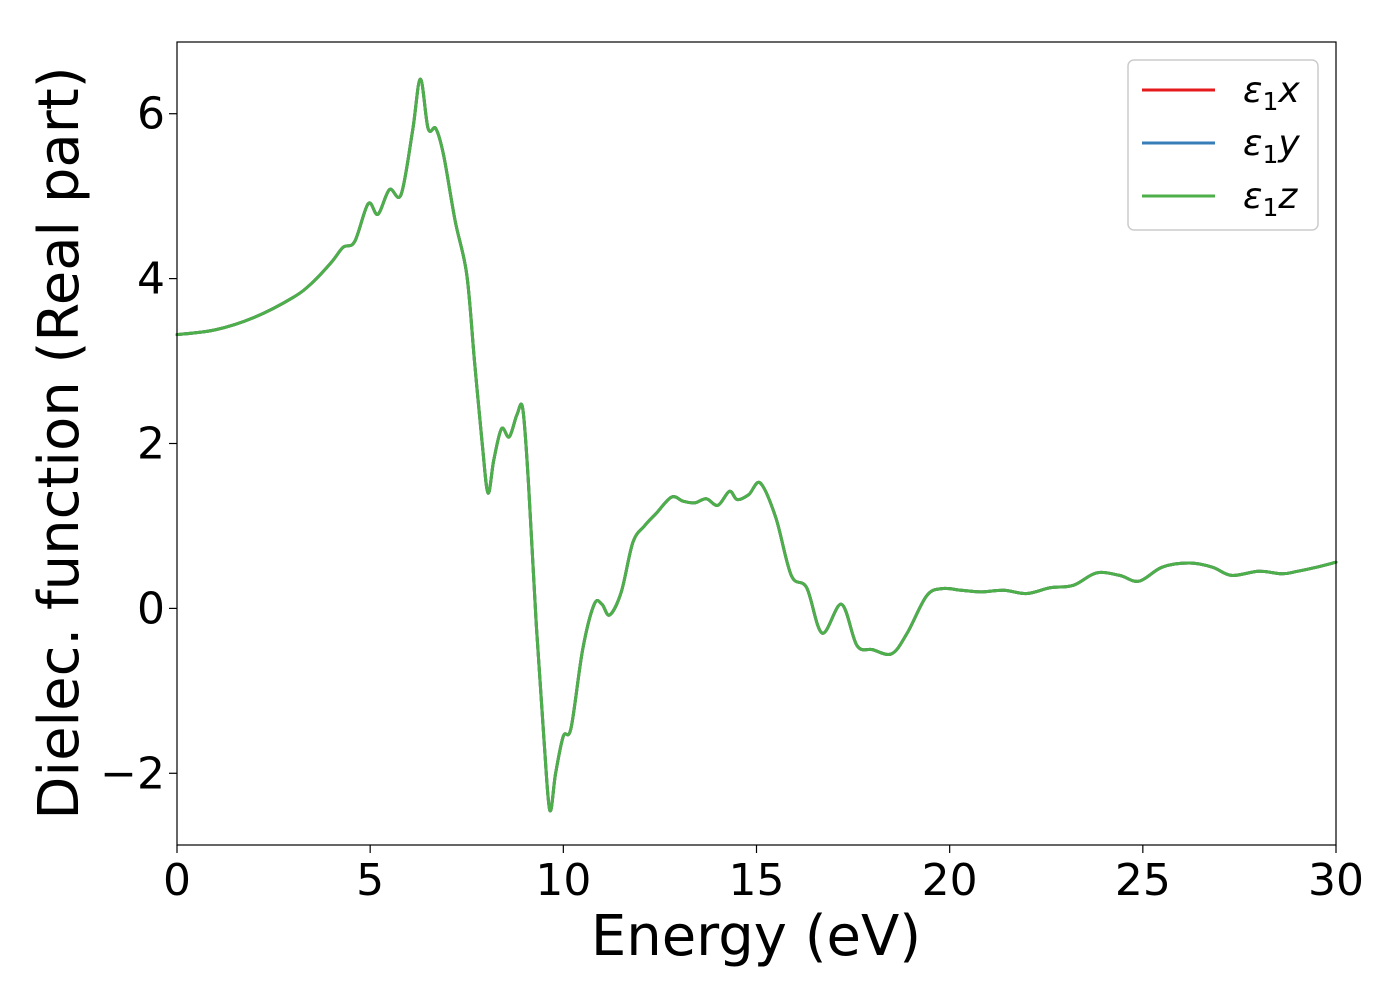 This screenshot has height=1000, width=1400. I want to click on x-tick-label: 30, so click(1336, 880).